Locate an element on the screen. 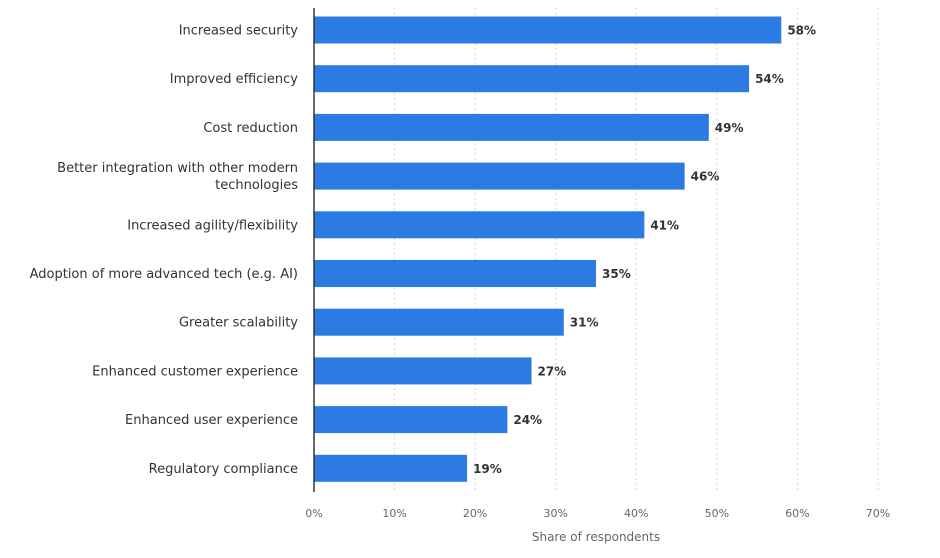 This screenshot has width=940, height=558. category-label: Increased security is located at coordinates (239, 31).